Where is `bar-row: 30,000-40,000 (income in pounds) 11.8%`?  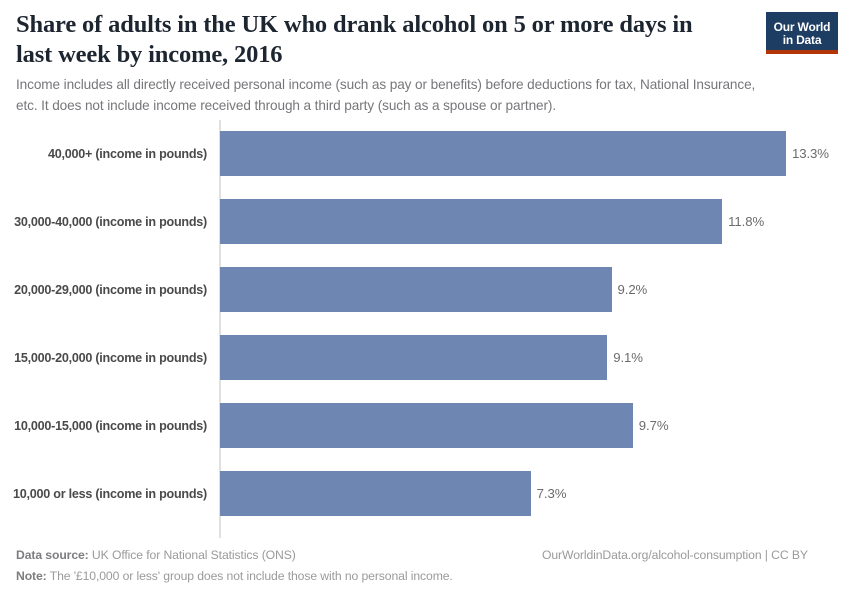
bar-row: 30,000-40,000 (income in pounds) 11.8% is located at coordinates (425, 222).